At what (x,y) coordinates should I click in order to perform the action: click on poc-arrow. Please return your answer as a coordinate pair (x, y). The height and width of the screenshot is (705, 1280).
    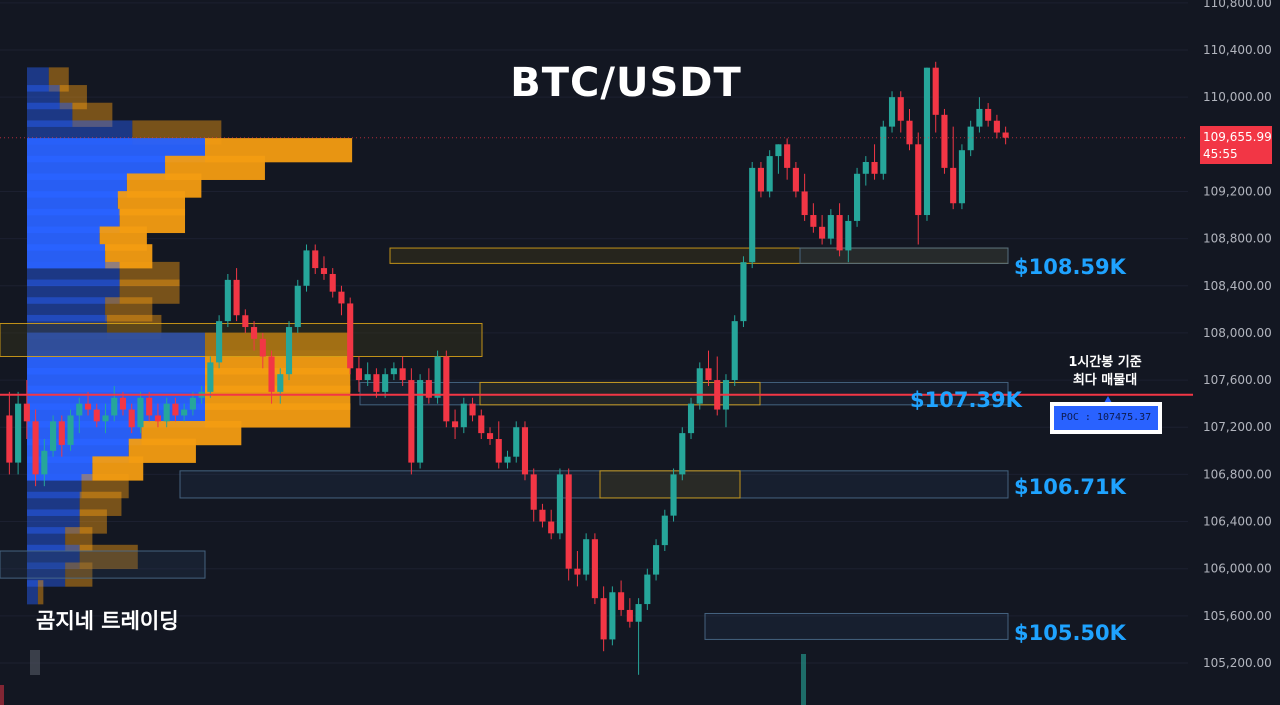
    Looking at the image, I should click on (1108, 399).